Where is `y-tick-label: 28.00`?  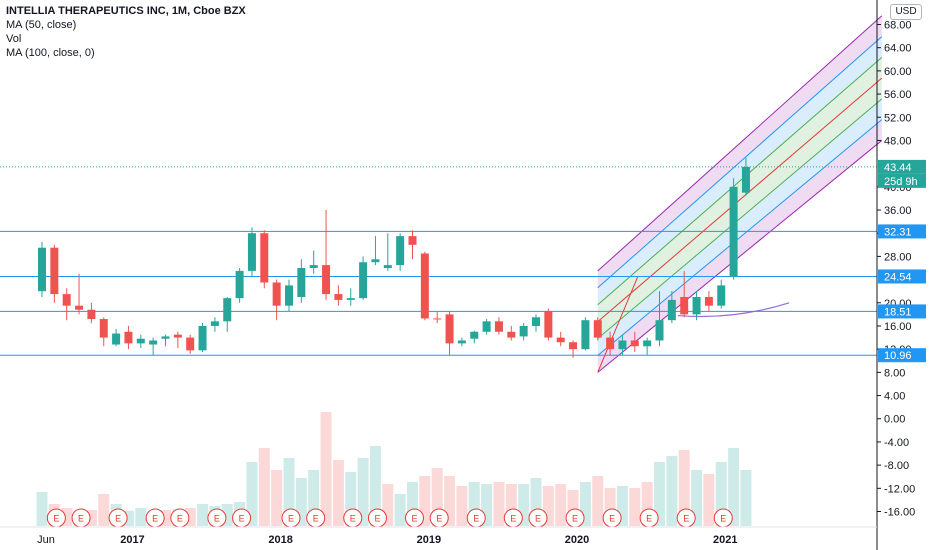 y-tick-label: 28.00 is located at coordinates (898, 257).